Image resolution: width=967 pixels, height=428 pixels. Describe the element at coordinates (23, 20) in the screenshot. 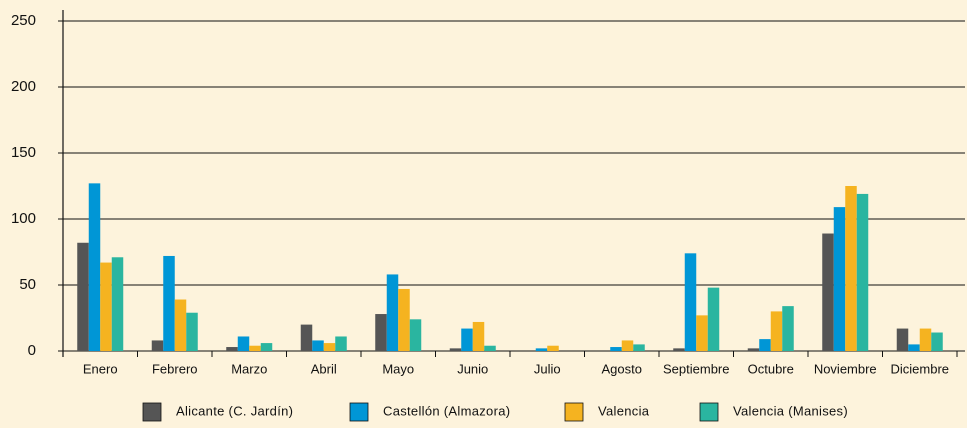

I see `y-tick-label: 250` at that location.